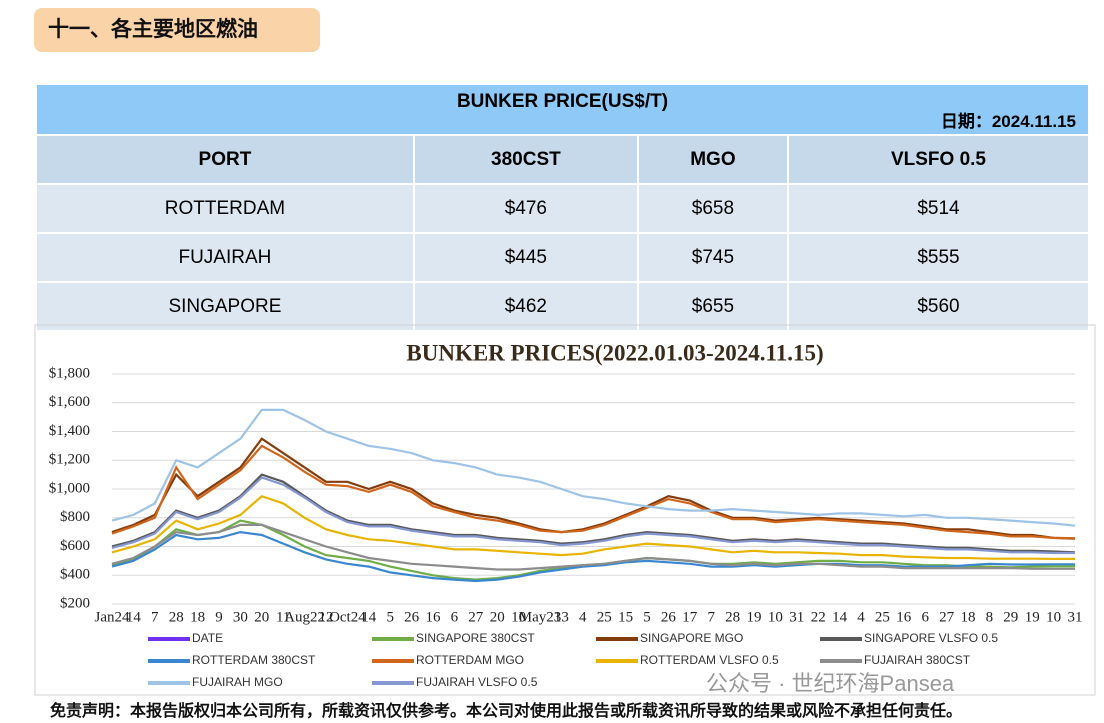 The height and width of the screenshot is (723, 1104). I want to click on table-title-cell: BUNKER PRICE(US$/T) 日期：2024.11.15, so click(563, 109).